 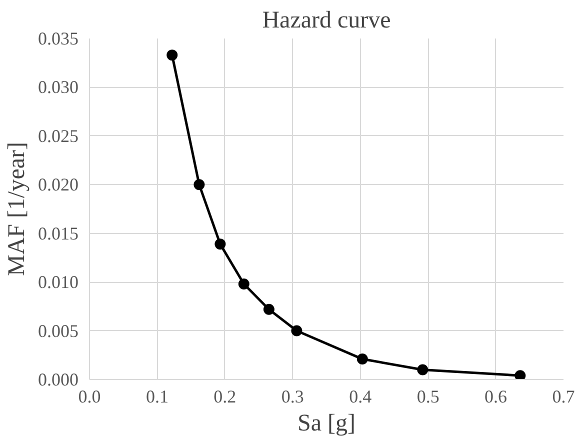 What do you see at coordinates (17, 209) in the screenshot?
I see `y-axis-title: MAF [1/year]` at bounding box center [17, 209].